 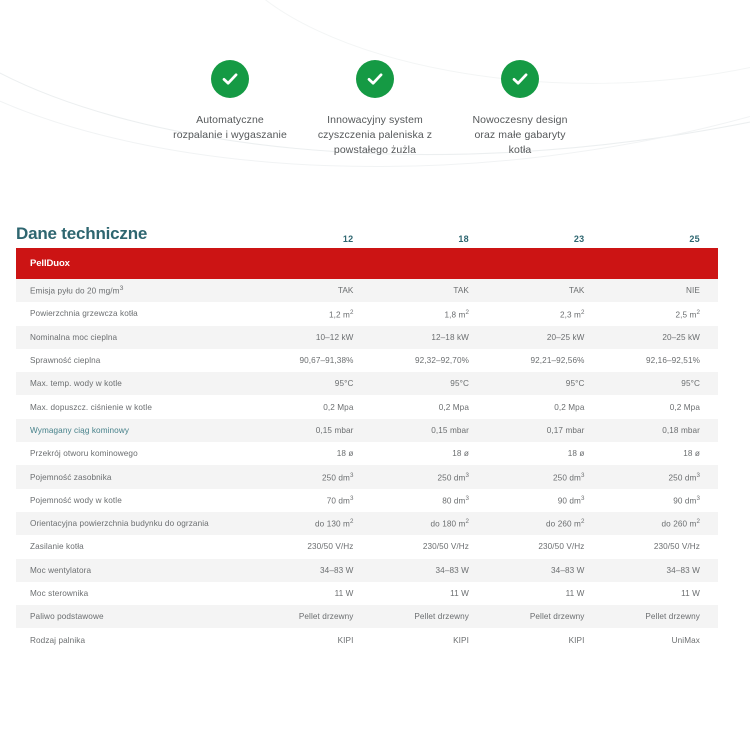 What do you see at coordinates (344, 593) in the screenshot?
I see `spec-value-col-12: 11 W` at bounding box center [344, 593].